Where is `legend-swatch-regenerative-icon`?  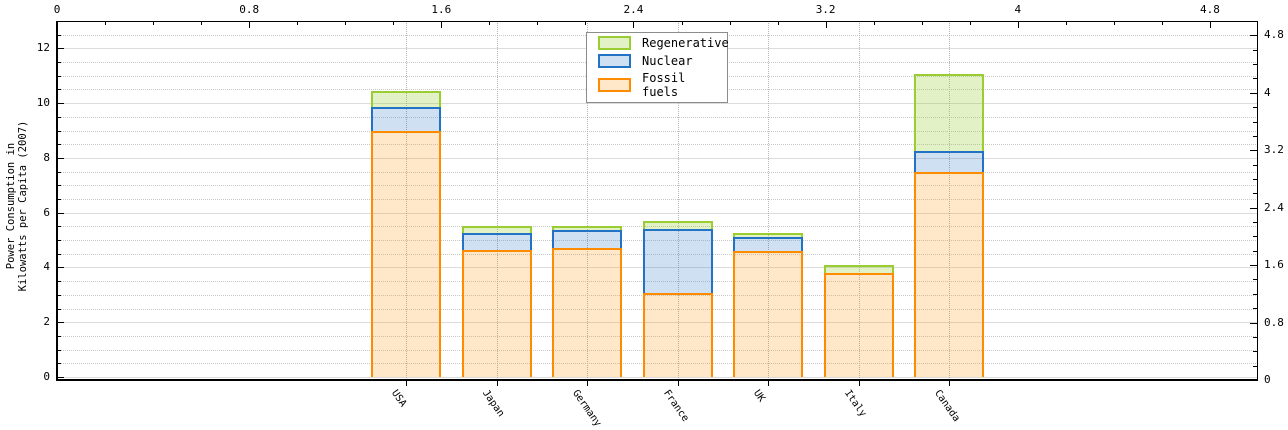
legend-swatch-regenerative-icon is located at coordinates (614, 43).